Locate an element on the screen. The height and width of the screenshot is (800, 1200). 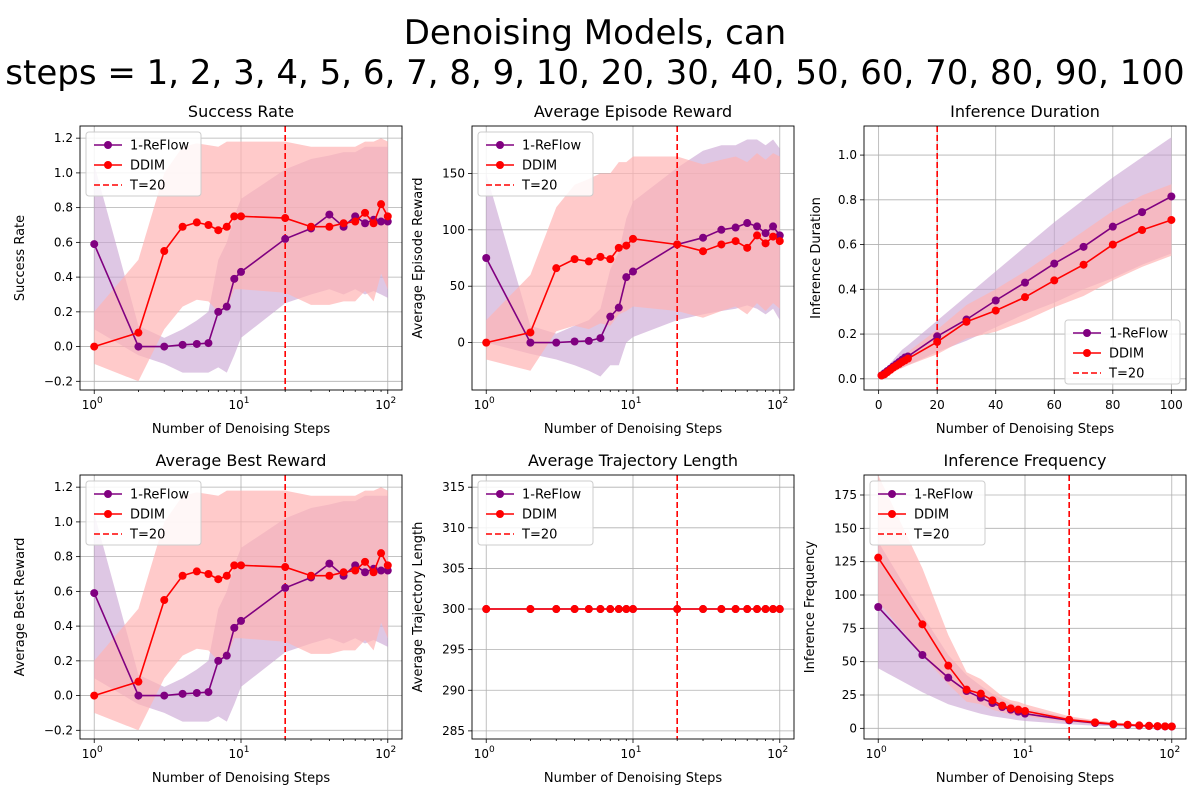
x-tick-exponent: 0 is located at coordinates (100, 750).